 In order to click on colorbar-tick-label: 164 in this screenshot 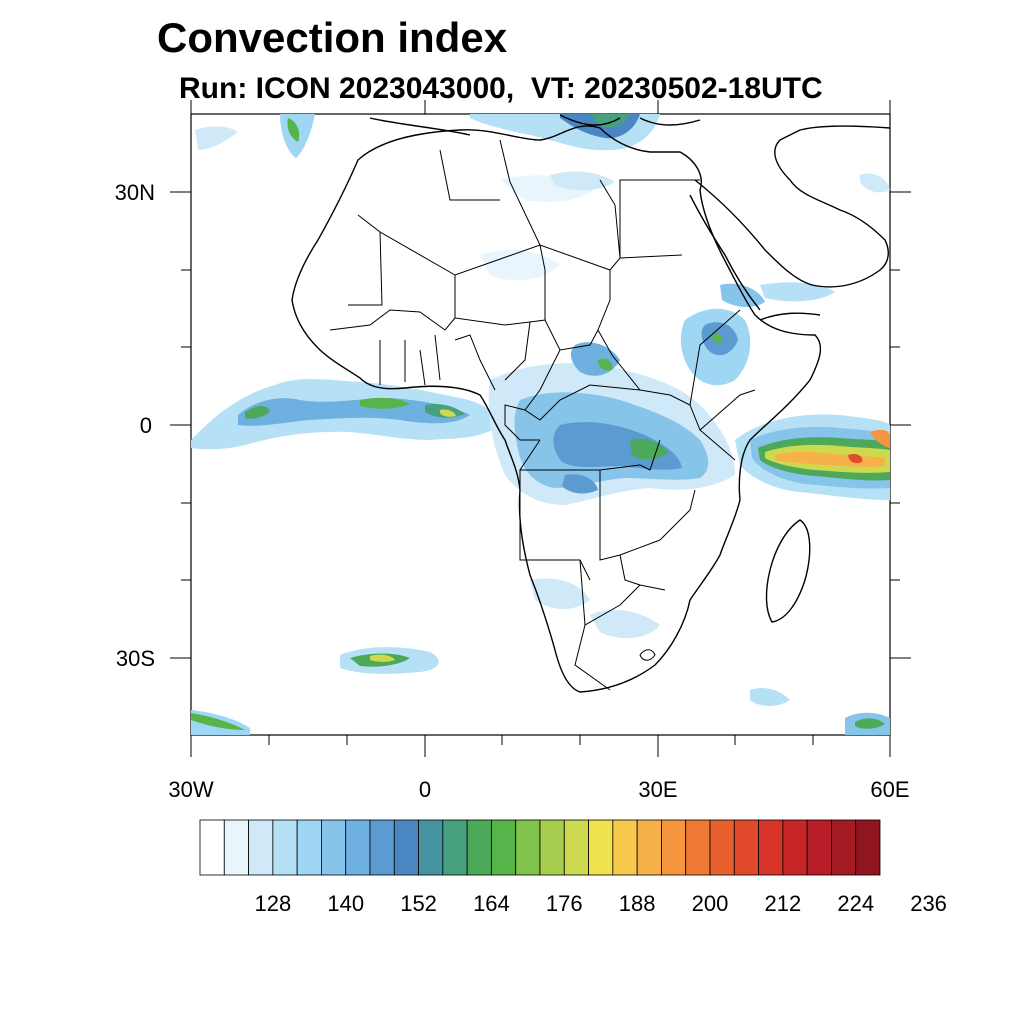, I will do `click(491, 903)`.